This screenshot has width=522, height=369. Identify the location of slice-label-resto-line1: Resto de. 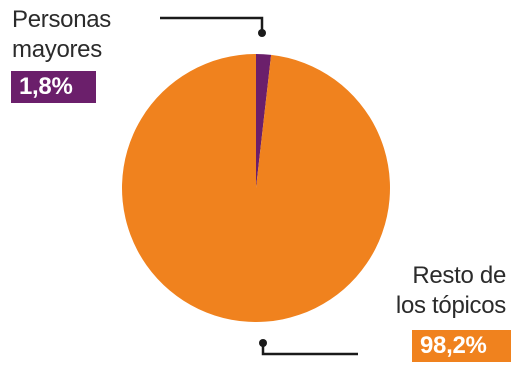
(459, 275).